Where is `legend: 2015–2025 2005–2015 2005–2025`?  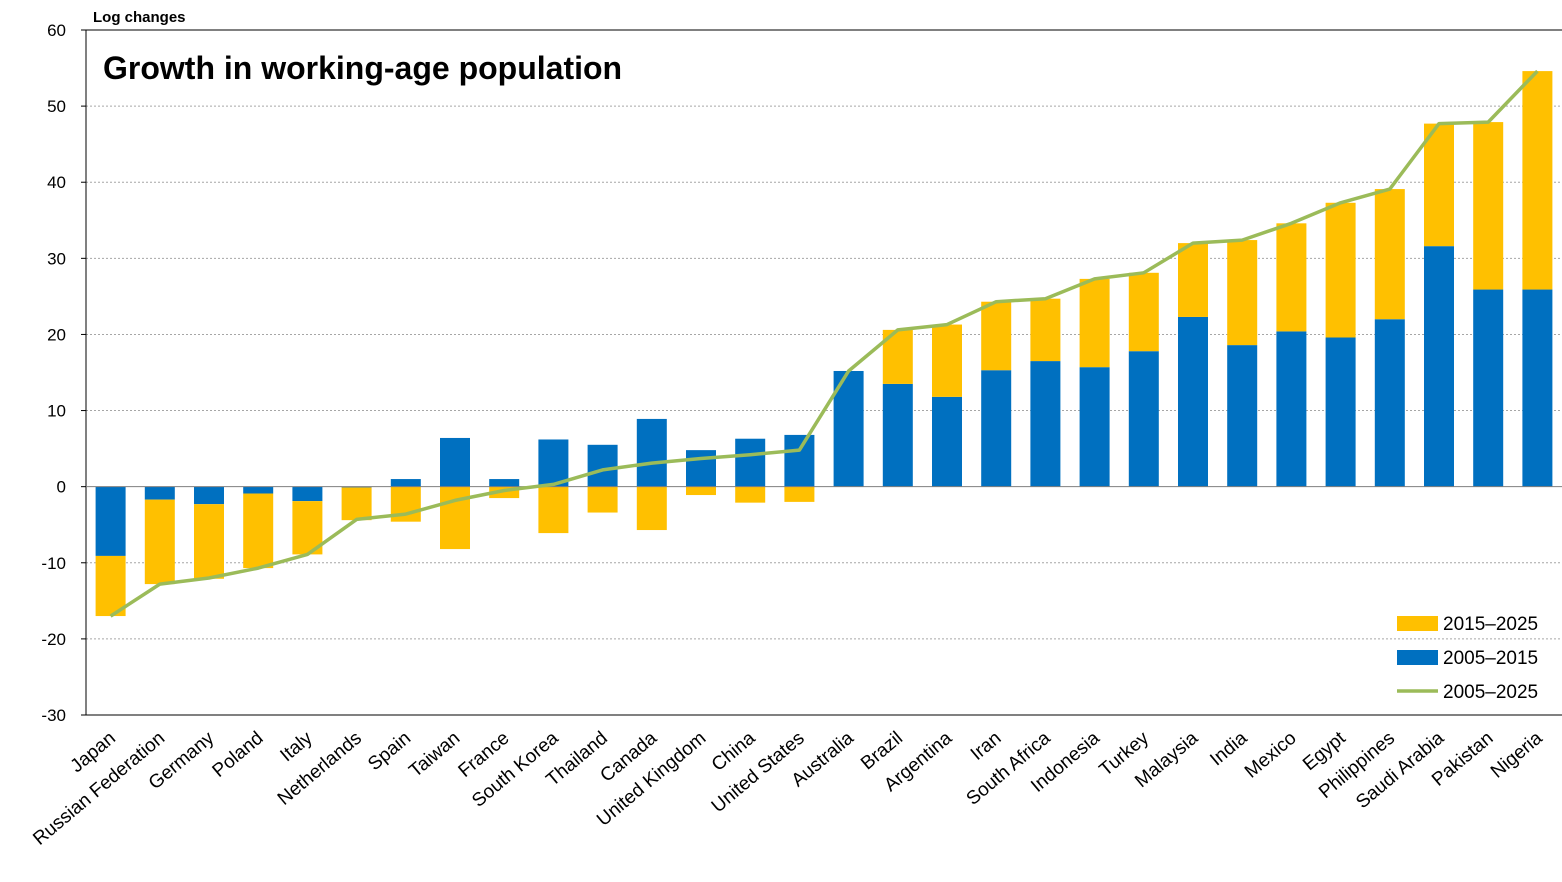
legend: 2015–2025 2005–2015 2005–2025 is located at coordinates (1467, 658).